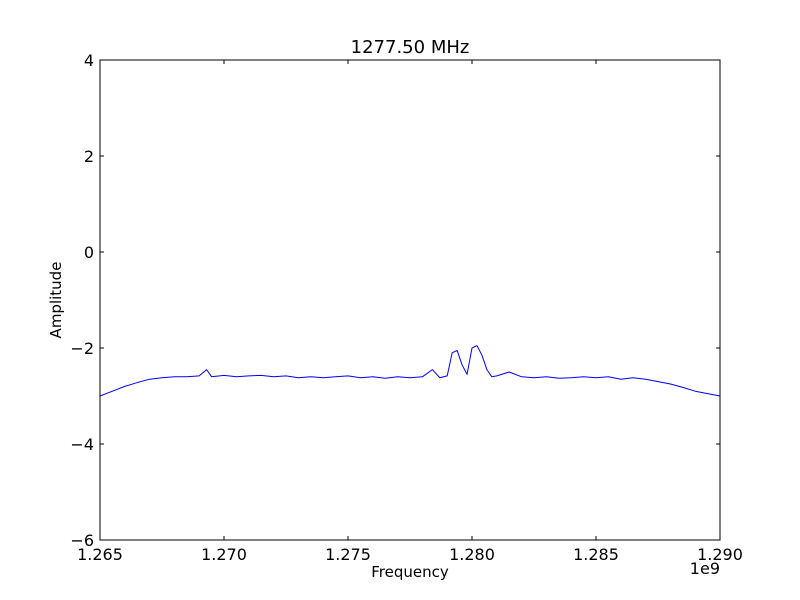  I want to click on series-layer, so click(410, 371).